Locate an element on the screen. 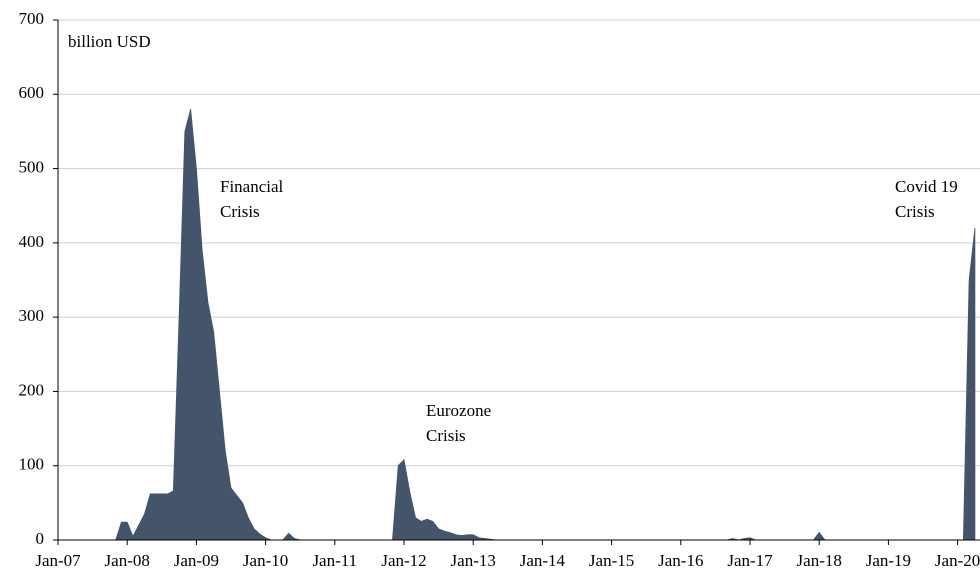  annotation: Covid 19 is located at coordinates (926, 186).